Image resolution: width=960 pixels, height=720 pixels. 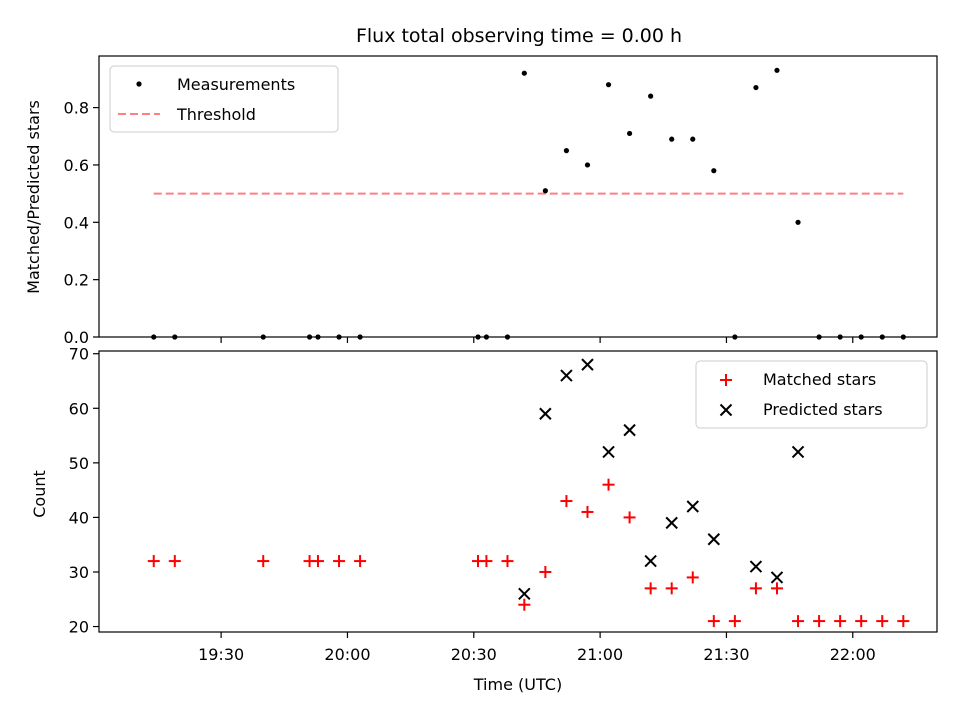 I want to click on legend-predicted-marker, so click(x=726, y=410).